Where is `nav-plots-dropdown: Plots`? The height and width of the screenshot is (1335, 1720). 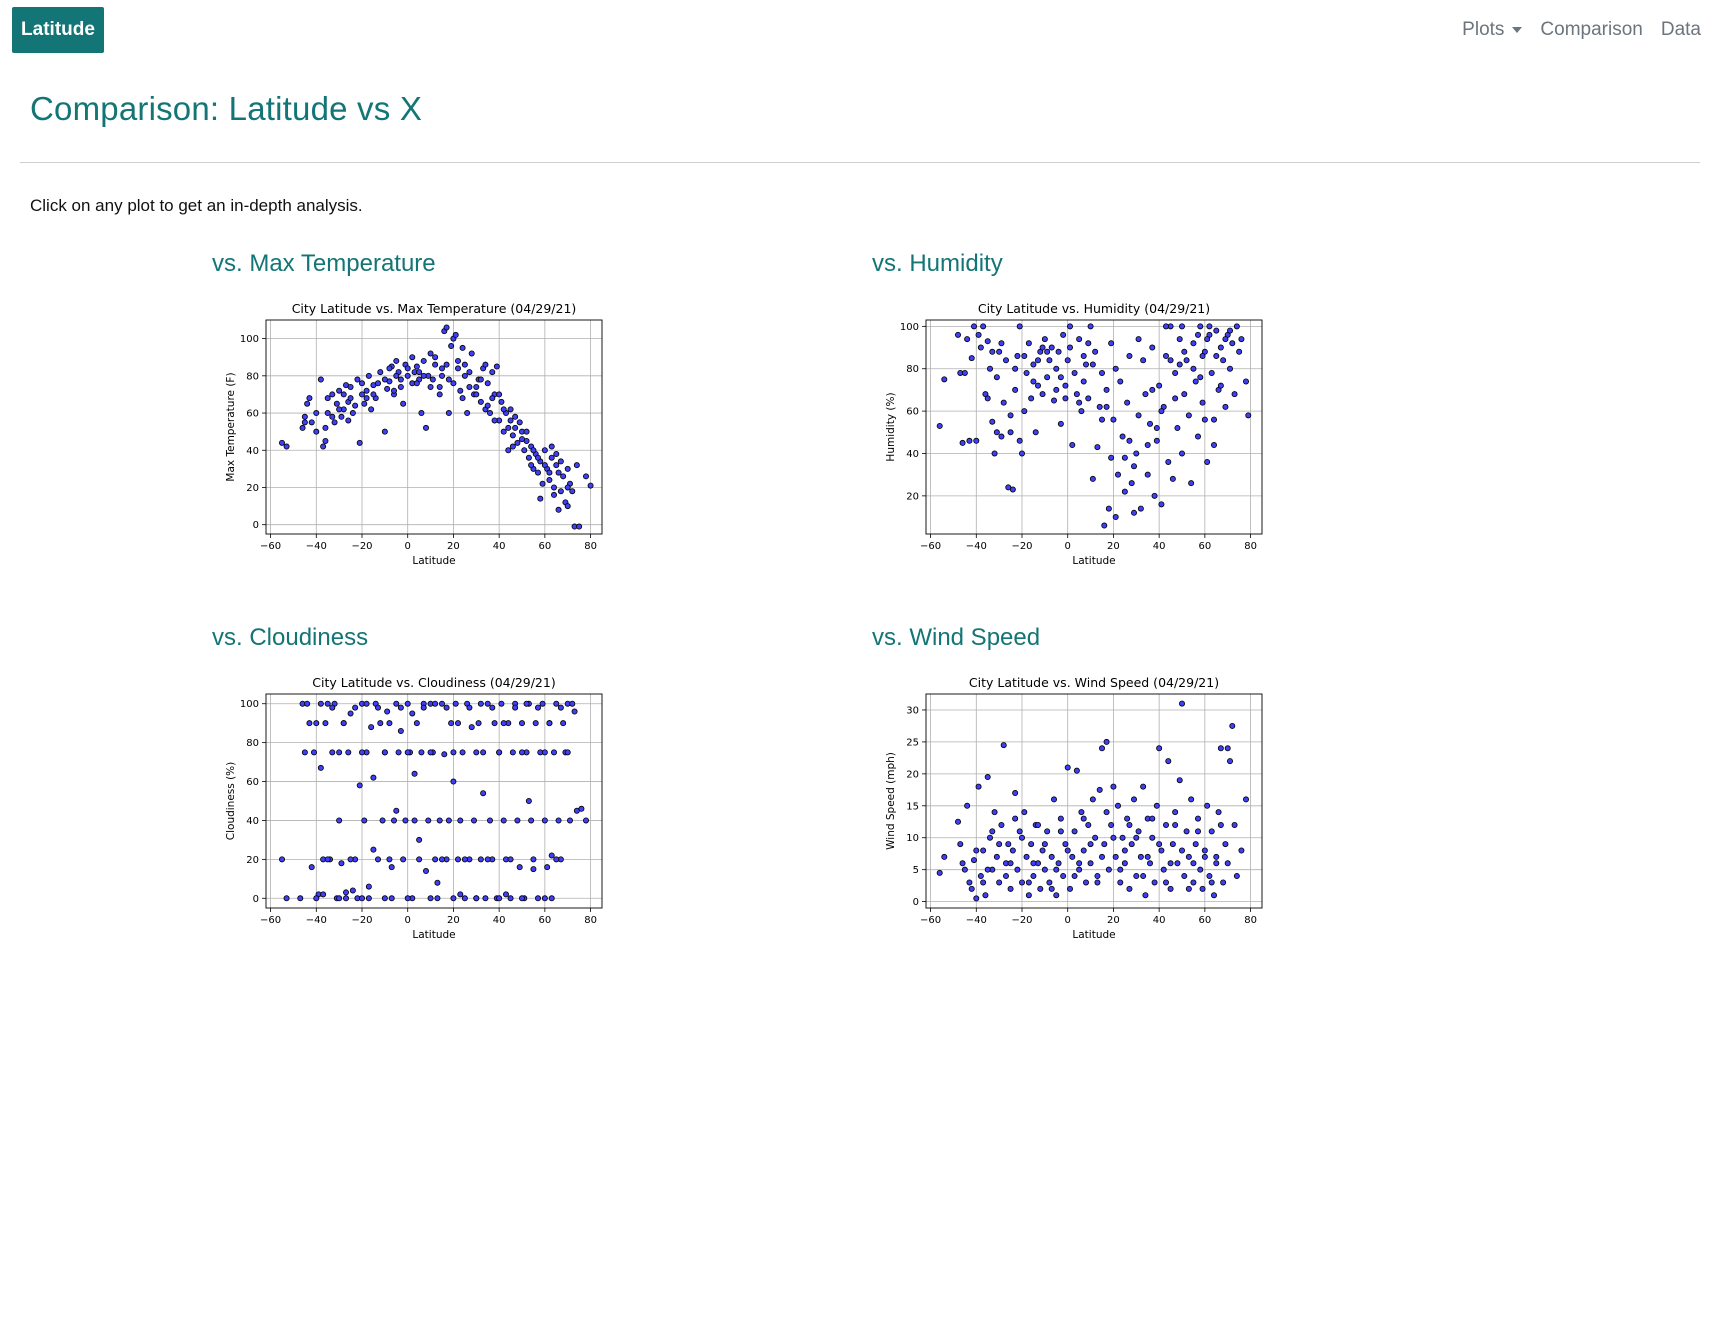 nav-plots-dropdown: Plots is located at coordinates (1492, 30).